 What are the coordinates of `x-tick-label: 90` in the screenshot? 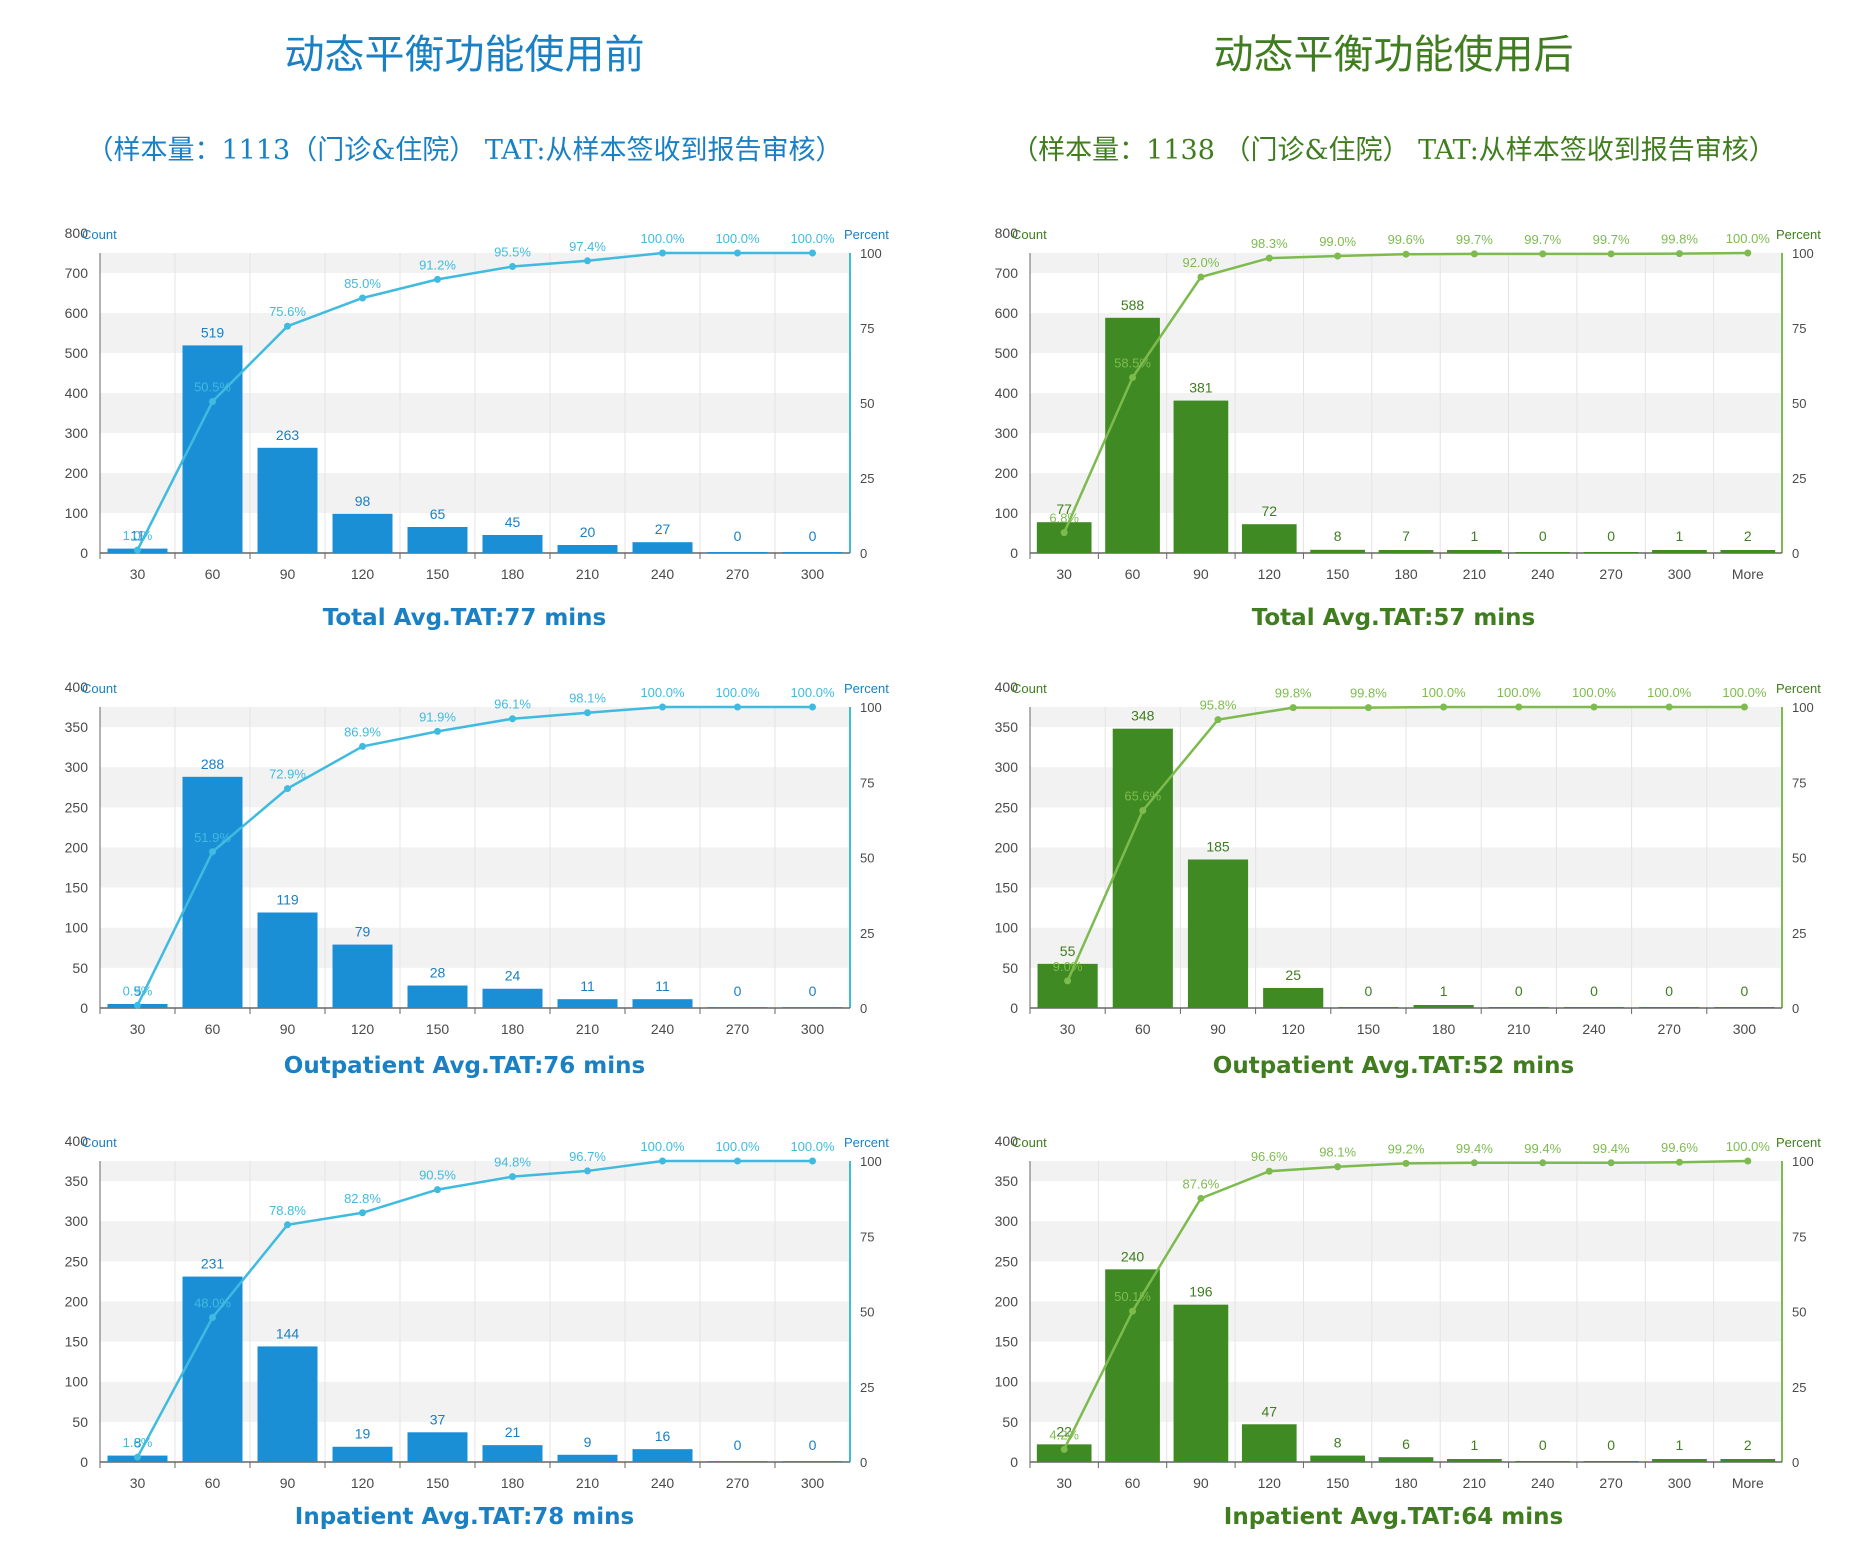 It's located at (288, 1483).